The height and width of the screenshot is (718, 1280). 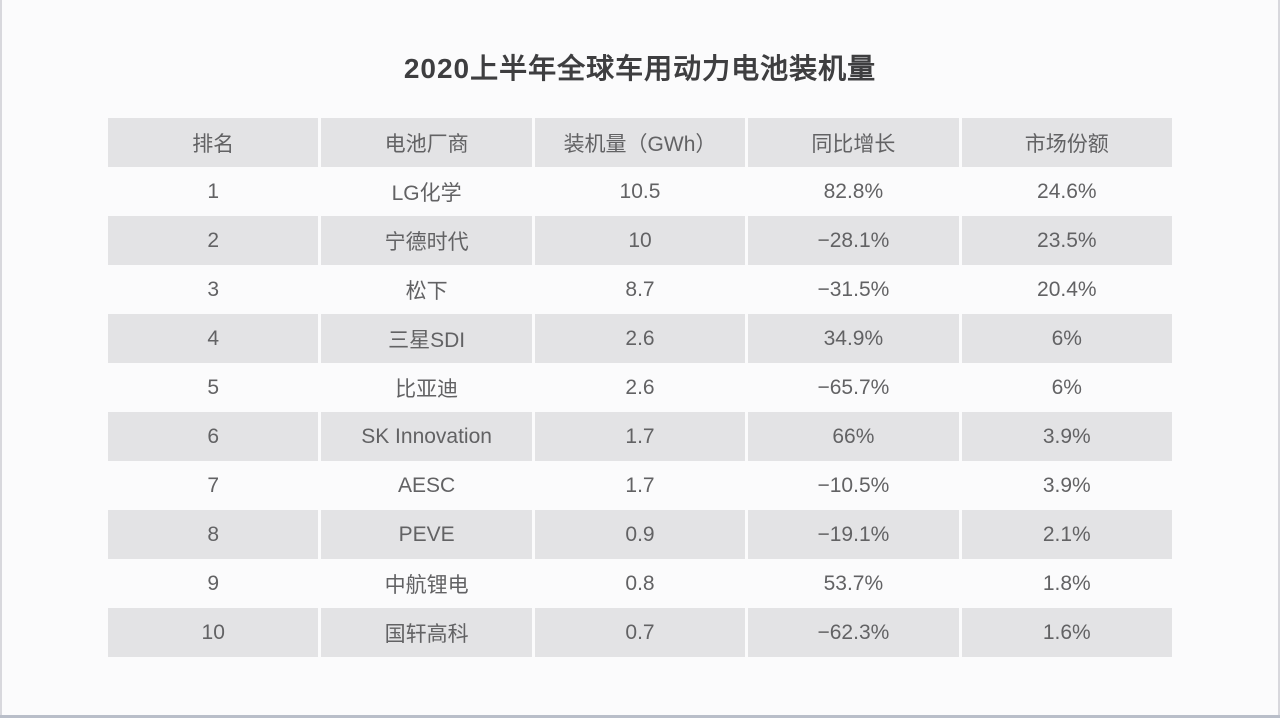 What do you see at coordinates (853, 338) in the screenshot?
I see `yoy-growth-cell: 34.9%` at bounding box center [853, 338].